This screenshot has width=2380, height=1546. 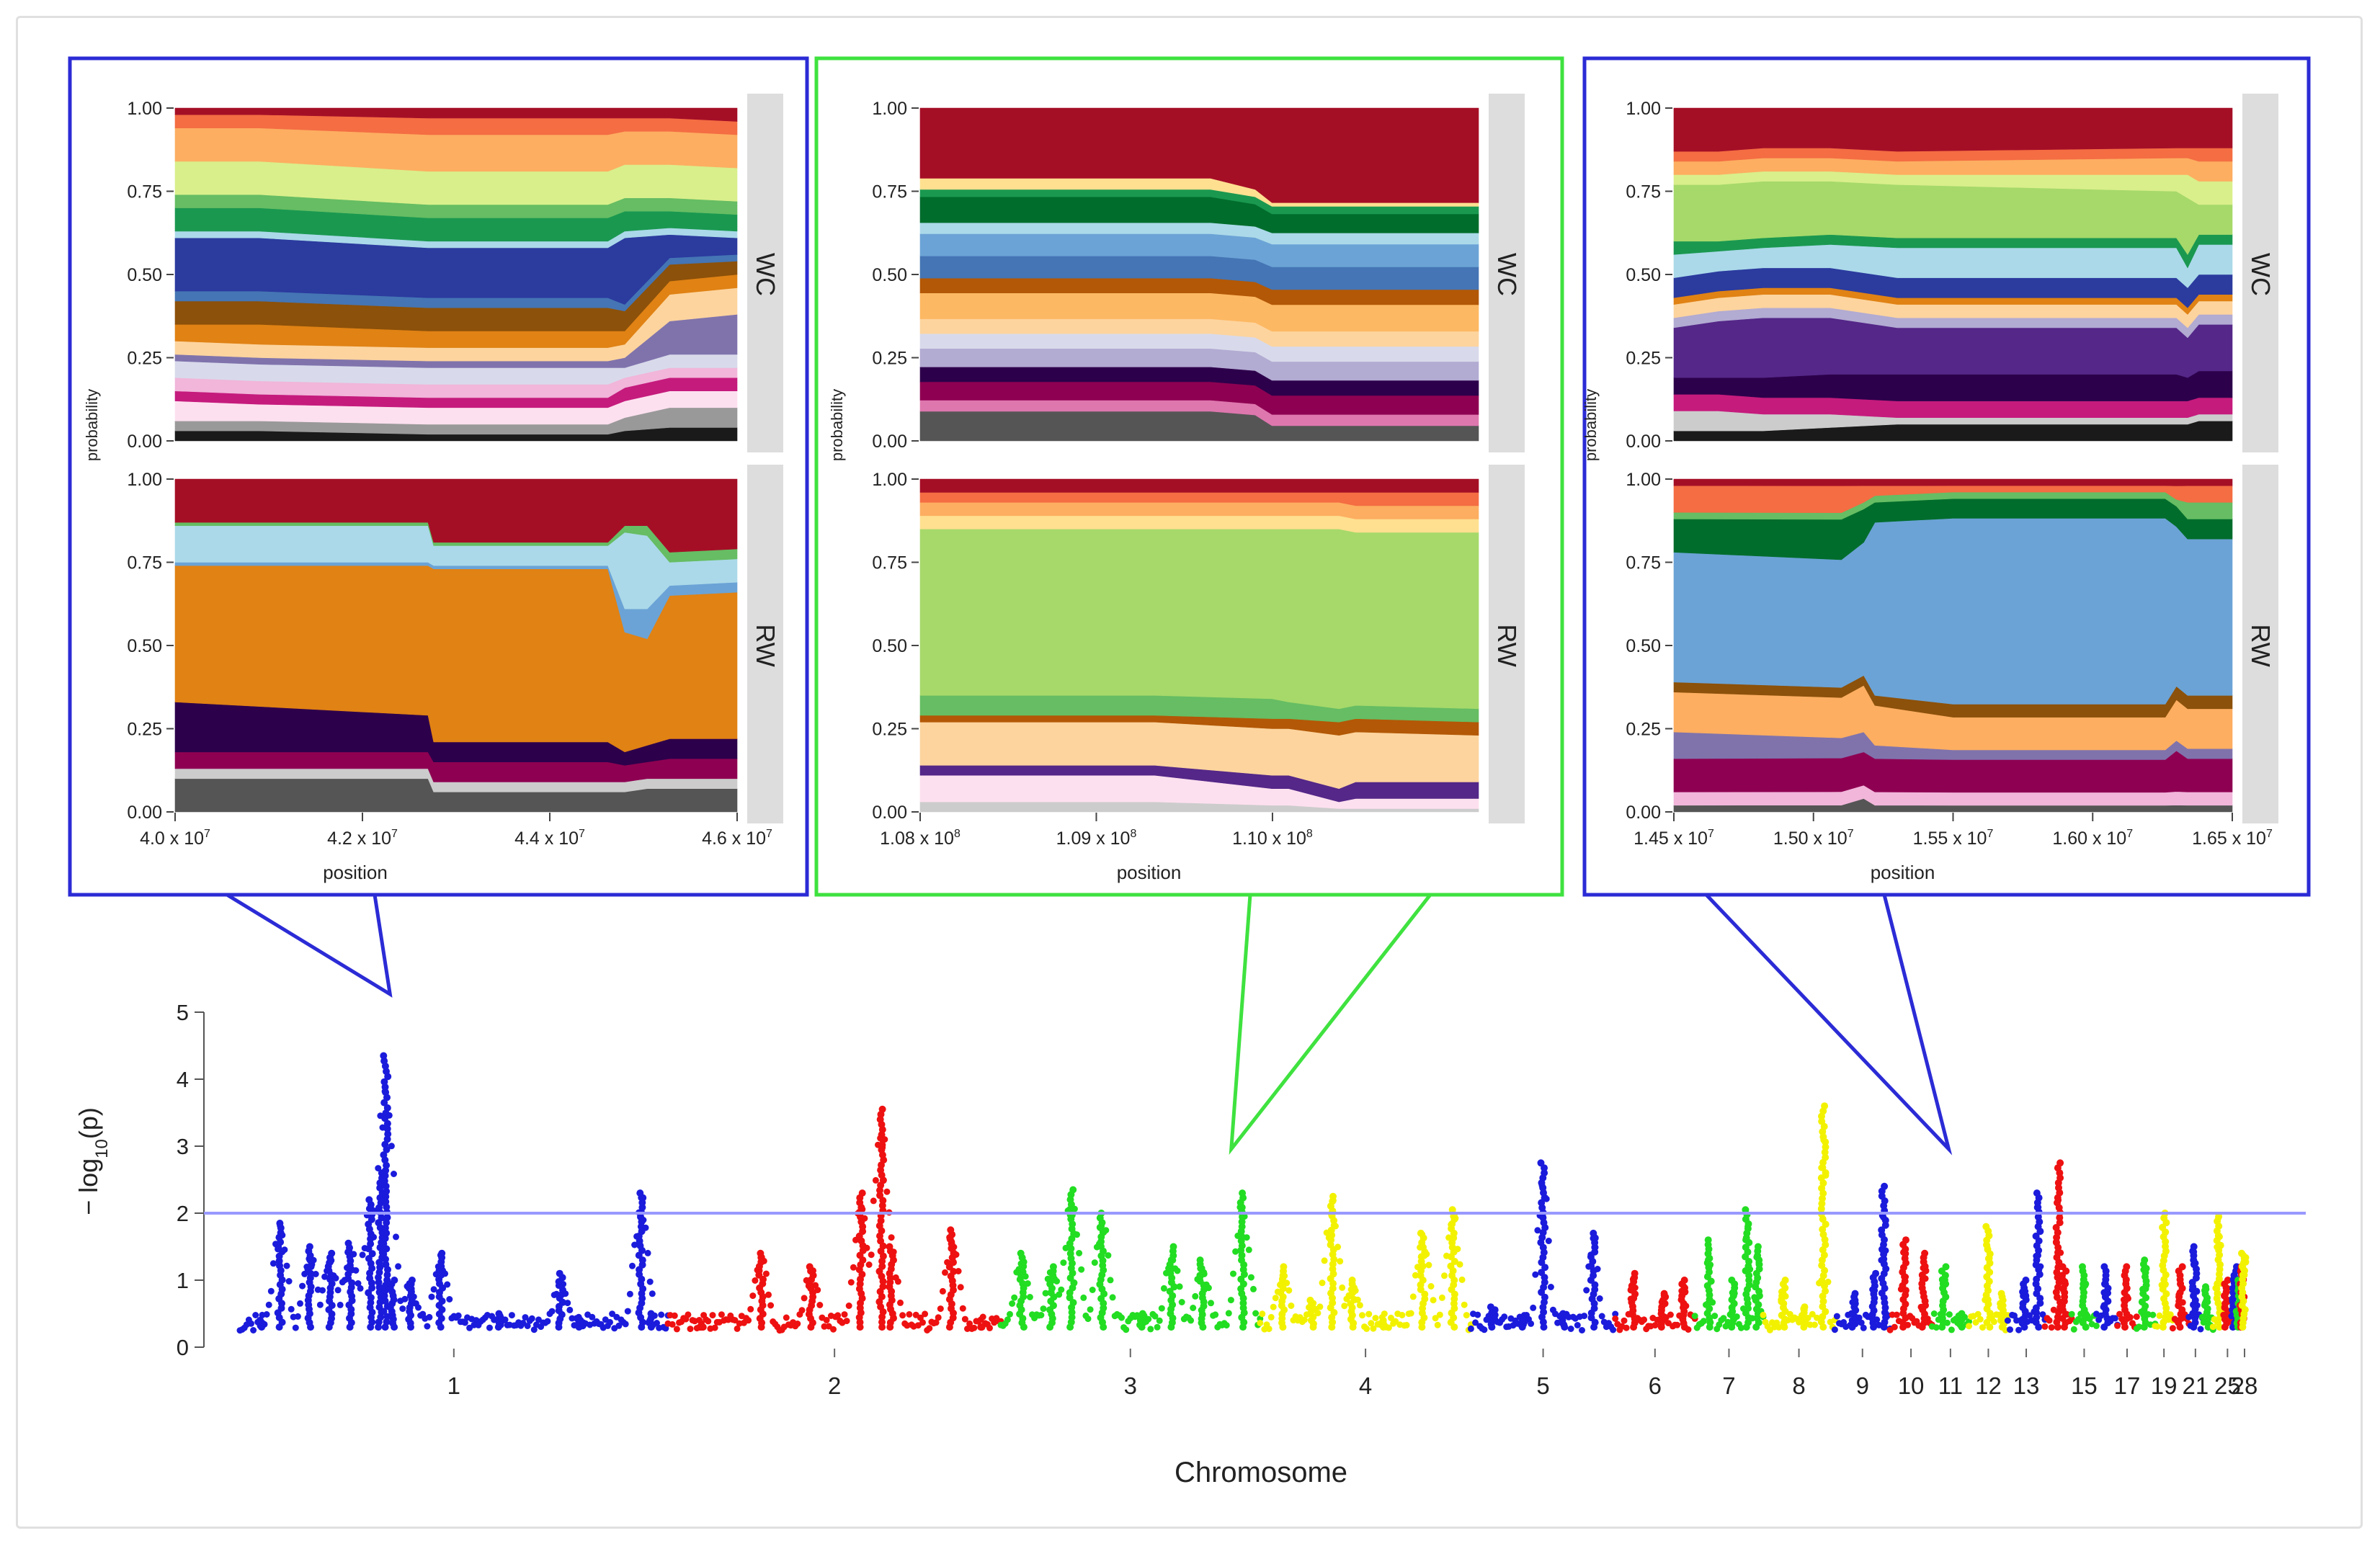 What do you see at coordinates (546, 839) in the screenshot?
I see `x-tick-base: 4.4 x 10` at bounding box center [546, 839].